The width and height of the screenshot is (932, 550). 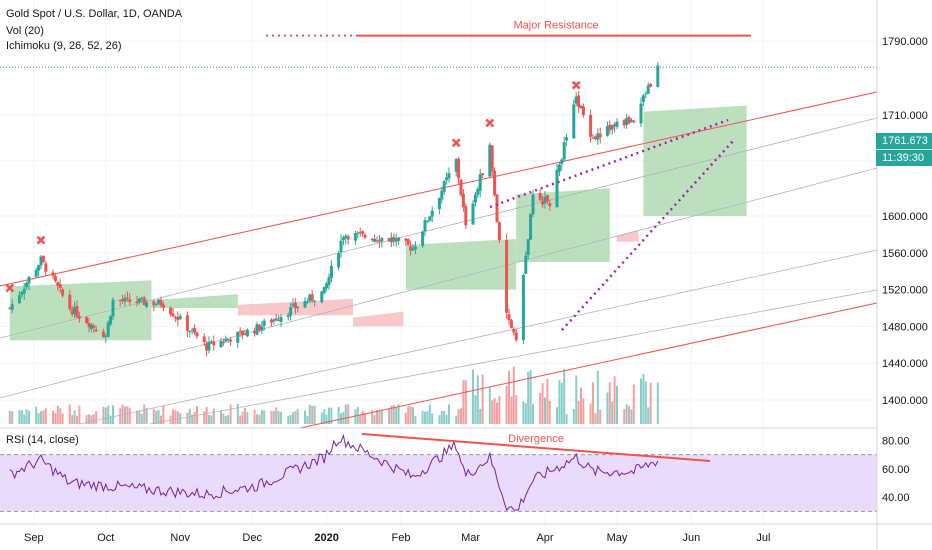 What do you see at coordinates (647, 235) in the screenshot?
I see `wedge-lower-line` at bounding box center [647, 235].